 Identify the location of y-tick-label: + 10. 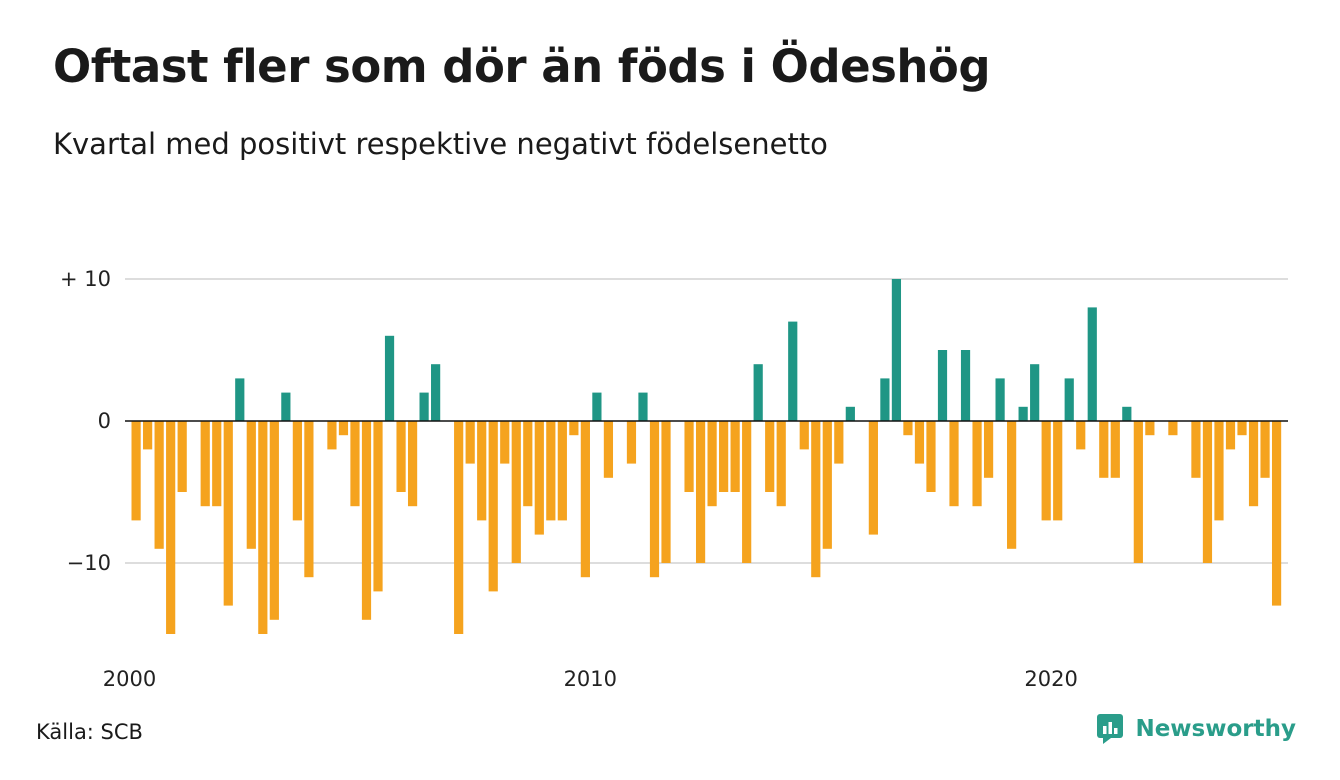
(85, 279).